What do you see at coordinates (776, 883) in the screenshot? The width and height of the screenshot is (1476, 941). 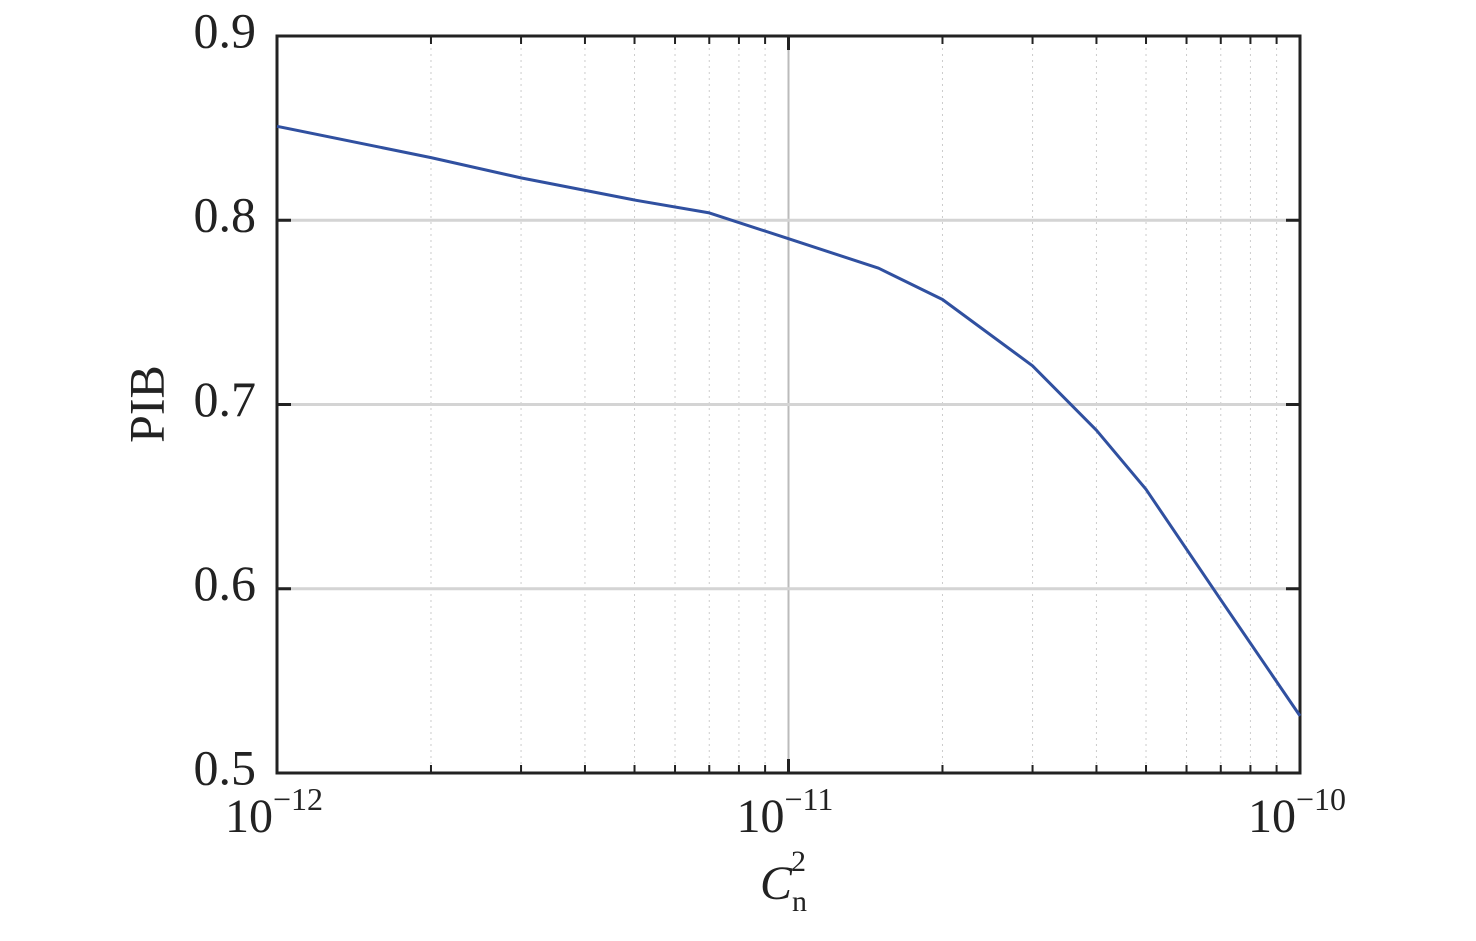 I see `x-label-symbol: C` at bounding box center [776, 883].